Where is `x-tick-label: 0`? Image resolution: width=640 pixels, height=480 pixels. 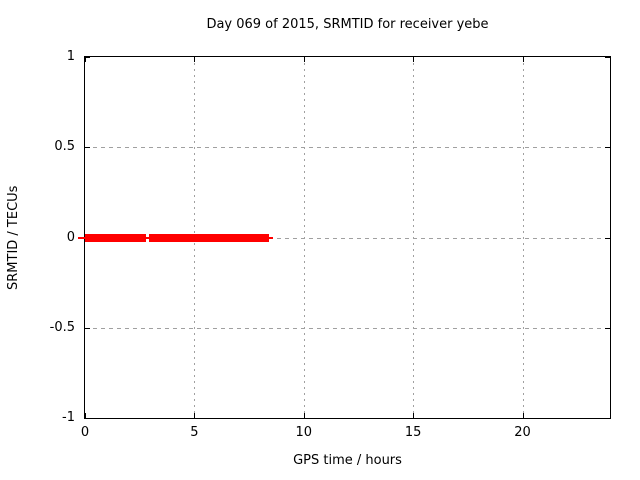 x-tick-label: 0 is located at coordinates (85, 432).